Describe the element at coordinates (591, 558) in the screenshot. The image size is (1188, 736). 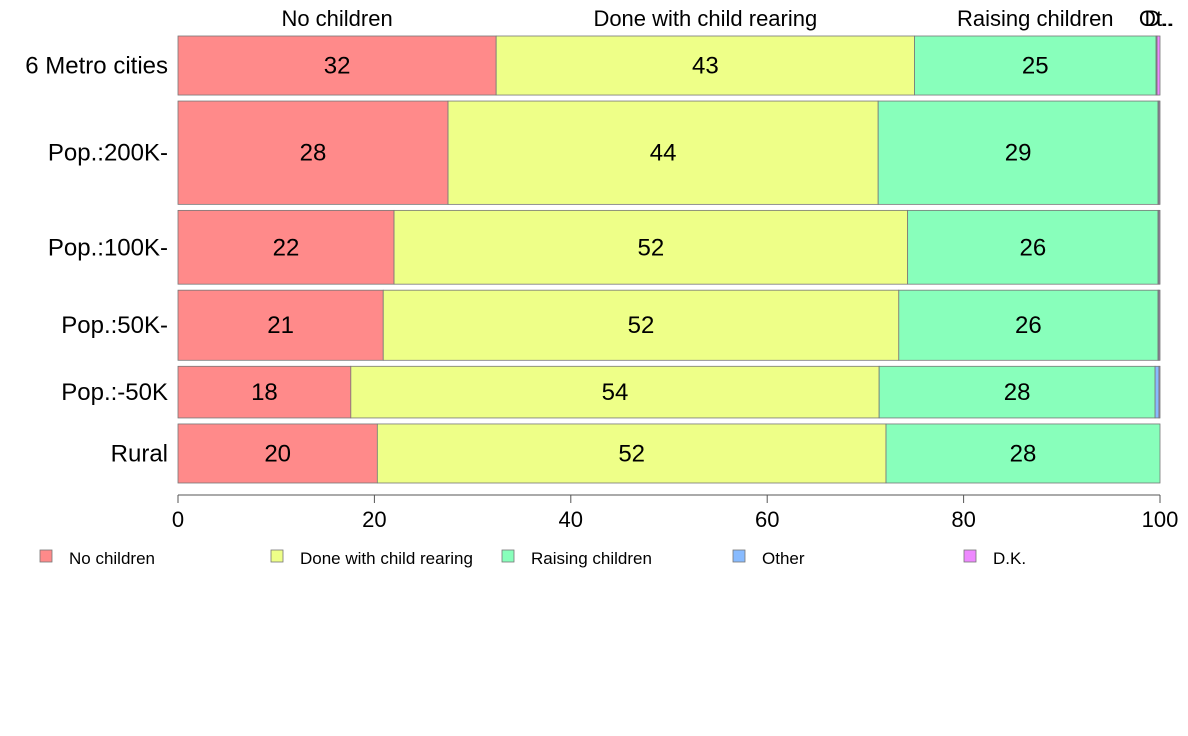
I see `legend-label: Raising children` at that location.